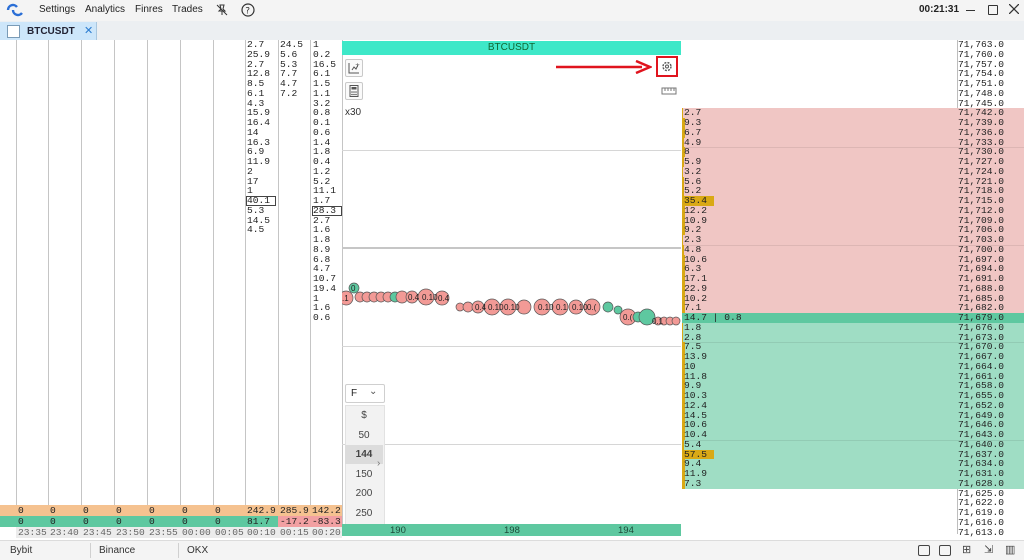  What do you see at coordinates (365, 393) in the screenshot?
I see `timeframe-dropdown: F ⌄` at bounding box center [365, 393].